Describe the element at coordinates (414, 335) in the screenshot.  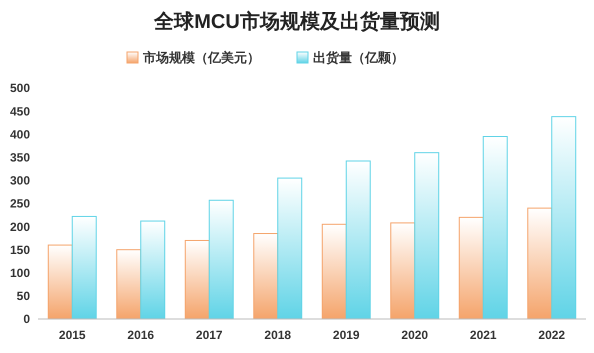
I see `x-tick-label: 2020` at that location.